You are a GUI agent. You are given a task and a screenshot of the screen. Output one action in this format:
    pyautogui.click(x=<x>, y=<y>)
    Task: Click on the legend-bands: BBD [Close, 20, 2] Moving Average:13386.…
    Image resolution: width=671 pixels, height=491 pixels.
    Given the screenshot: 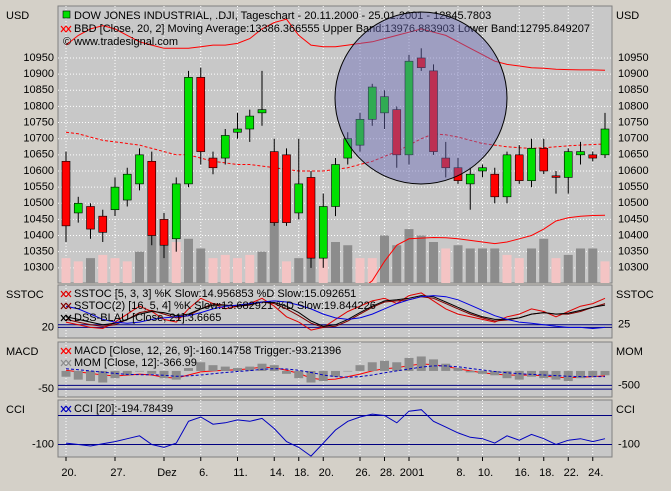 What is the action you would take?
    pyautogui.click(x=332, y=29)
    